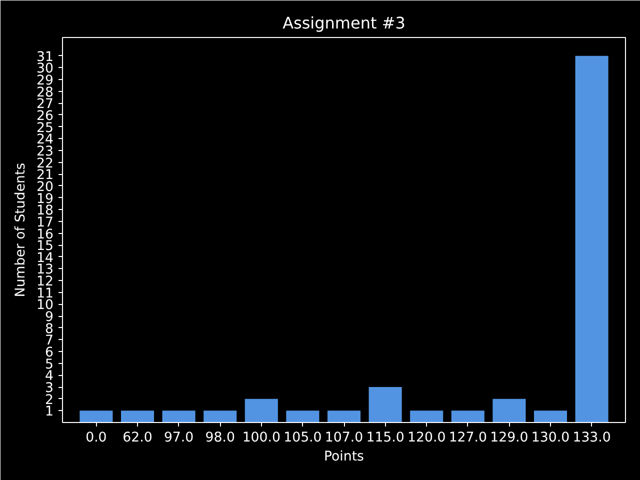 The height and width of the screenshot is (480, 640). What do you see at coordinates (427, 438) in the screenshot?
I see `x-tick-label: 120.0` at bounding box center [427, 438].